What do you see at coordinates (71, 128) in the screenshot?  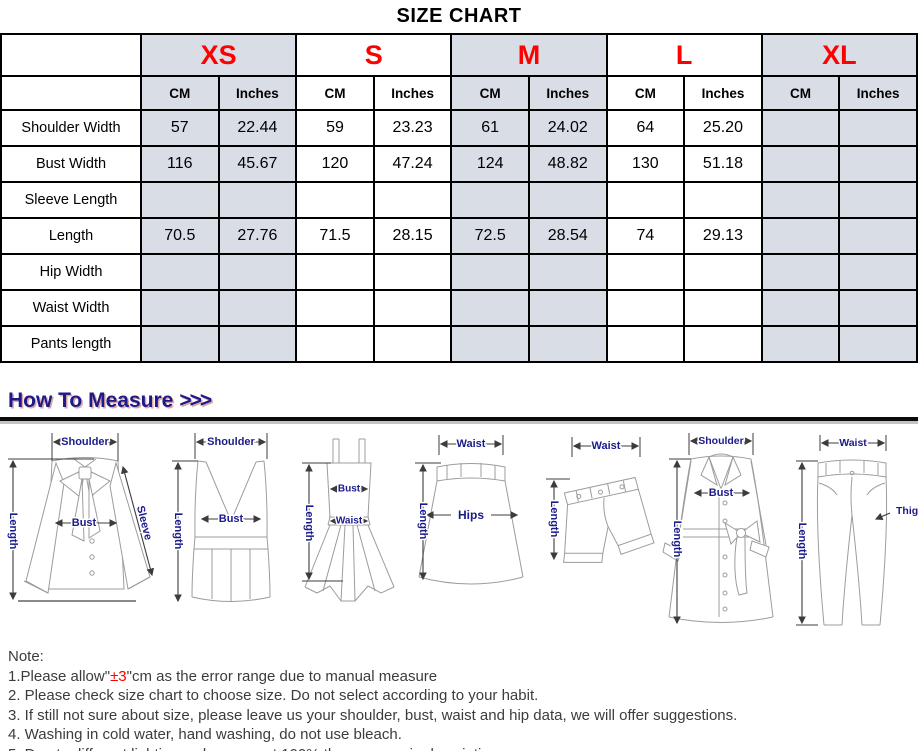 I see `row-label: Shoulder Width` at bounding box center [71, 128].